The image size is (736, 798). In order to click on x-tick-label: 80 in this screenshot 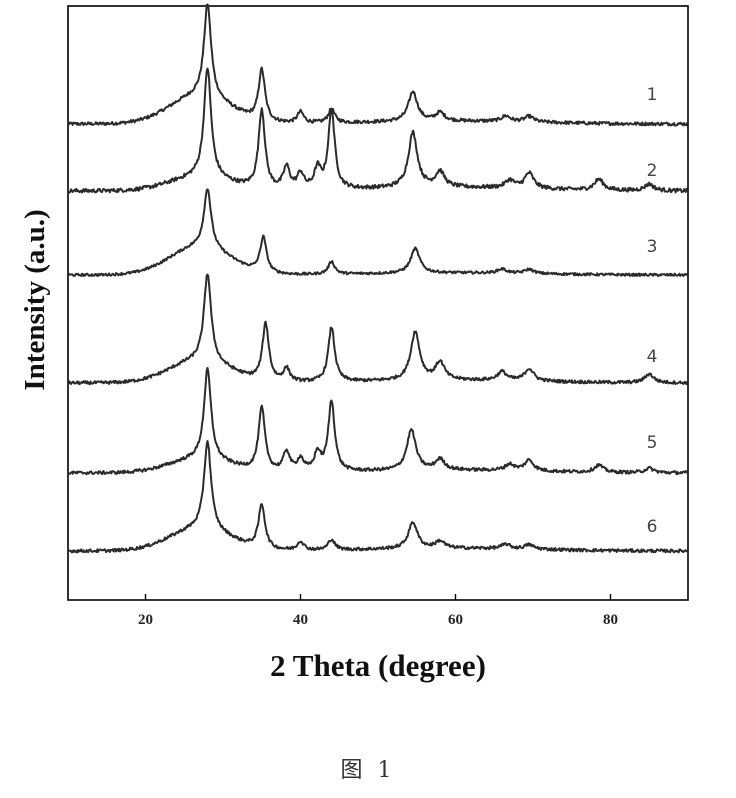, I will do `click(610, 620)`.